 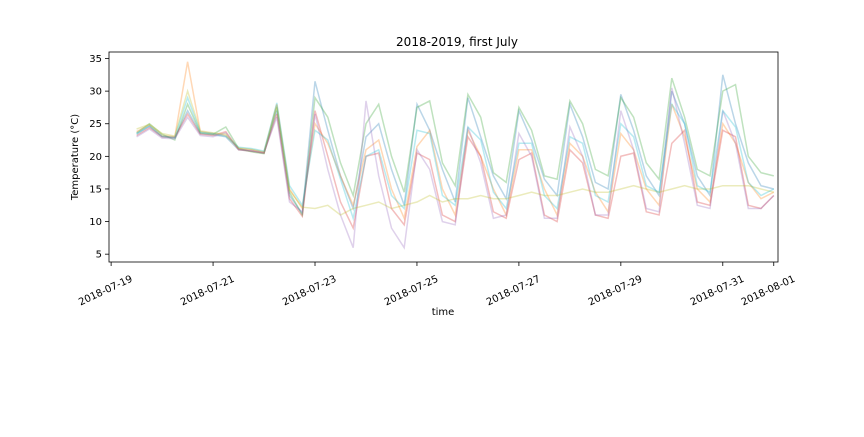 What do you see at coordinates (95, 92) in the screenshot?
I see `y-tick-label: 30` at bounding box center [95, 92].